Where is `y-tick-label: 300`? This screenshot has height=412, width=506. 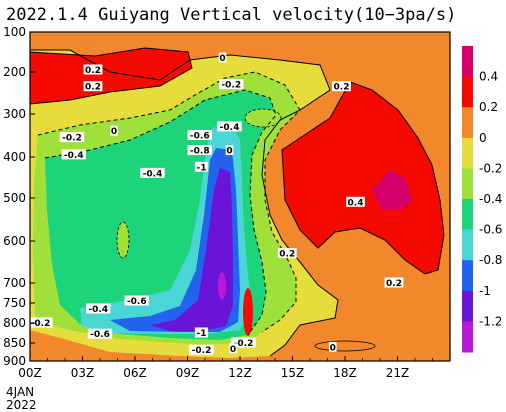 y-tick-label: 300 is located at coordinates (14, 114).